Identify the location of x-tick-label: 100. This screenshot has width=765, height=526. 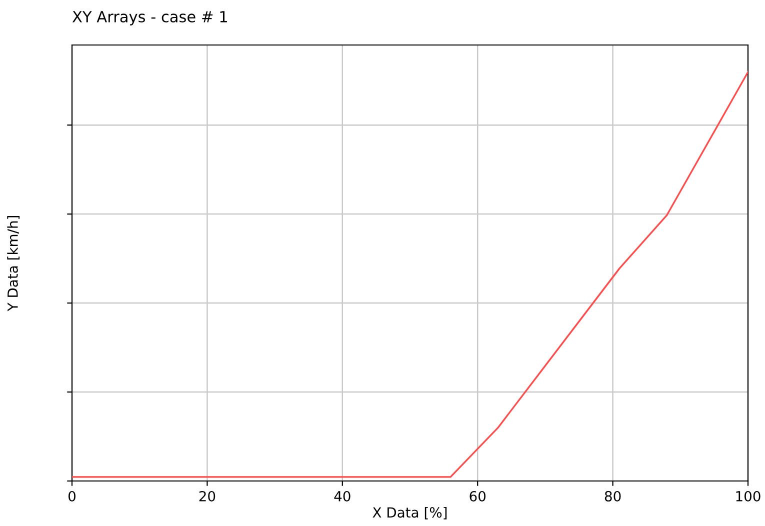
(748, 496).